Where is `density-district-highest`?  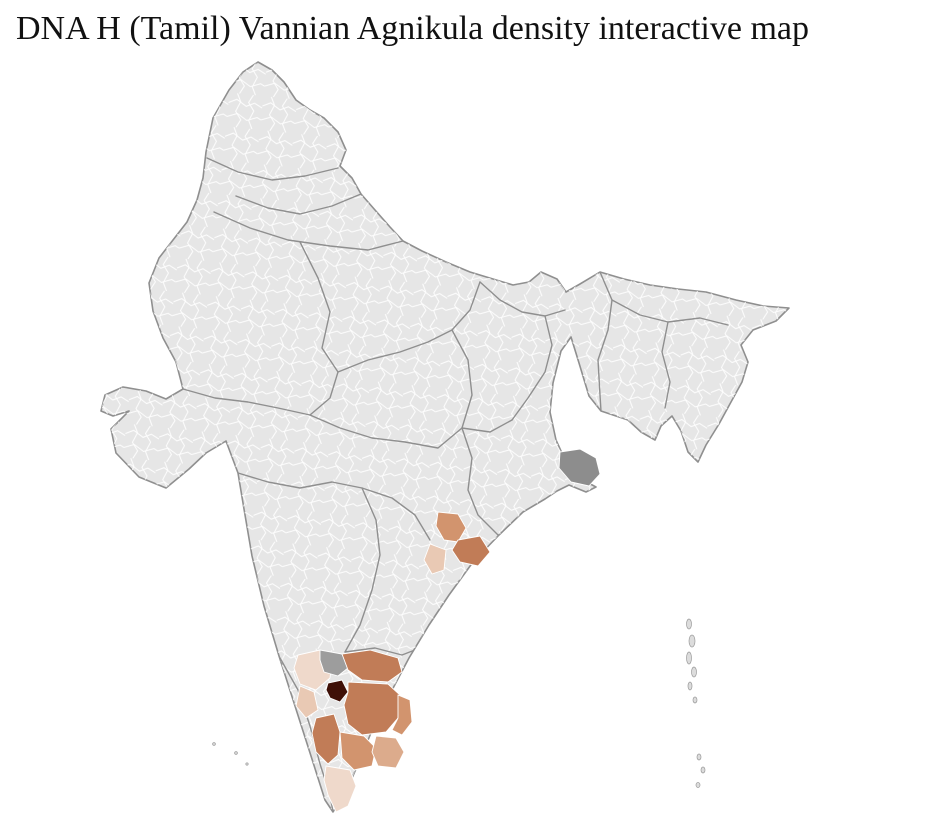 density-district-highest is located at coordinates (337, 691).